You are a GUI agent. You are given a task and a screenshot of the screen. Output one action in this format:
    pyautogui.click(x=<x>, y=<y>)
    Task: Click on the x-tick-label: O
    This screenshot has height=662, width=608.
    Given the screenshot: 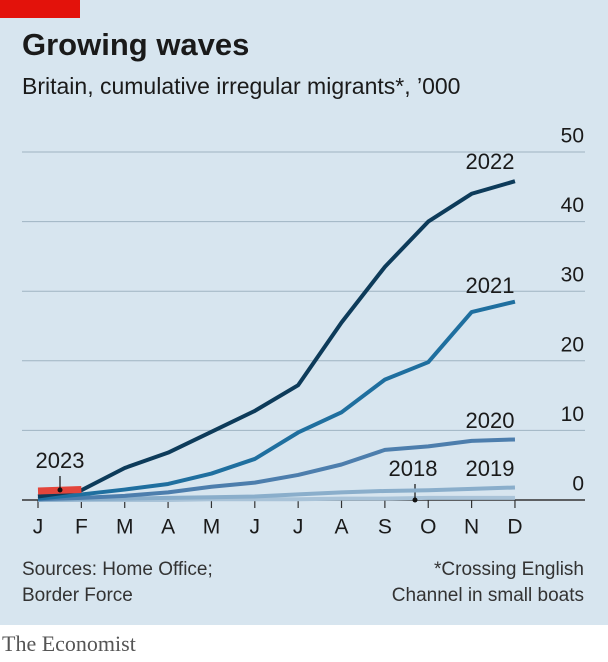 What is the action you would take?
    pyautogui.click(x=428, y=527)
    